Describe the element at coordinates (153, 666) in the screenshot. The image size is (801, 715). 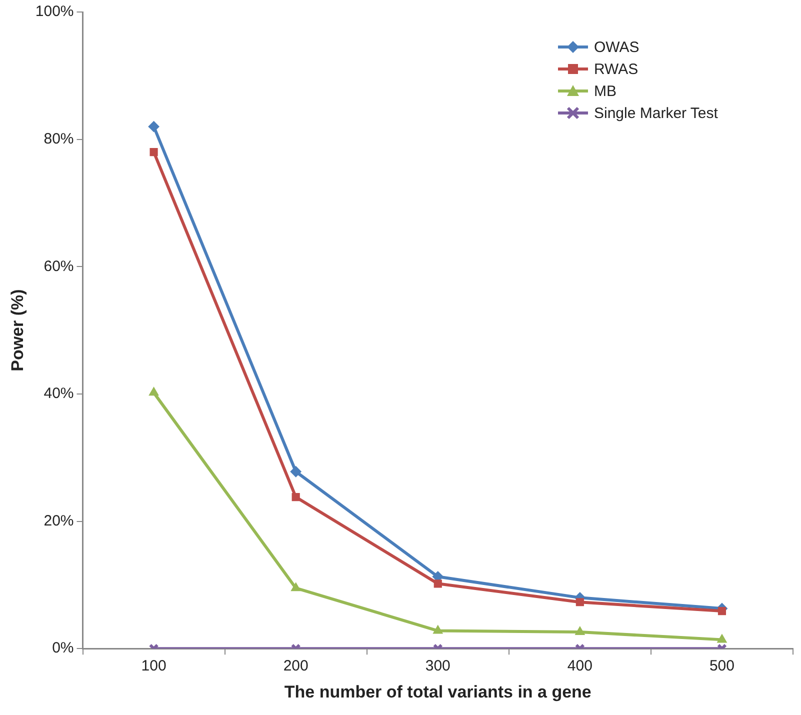
I see `x-tick-label: 100` at that location.